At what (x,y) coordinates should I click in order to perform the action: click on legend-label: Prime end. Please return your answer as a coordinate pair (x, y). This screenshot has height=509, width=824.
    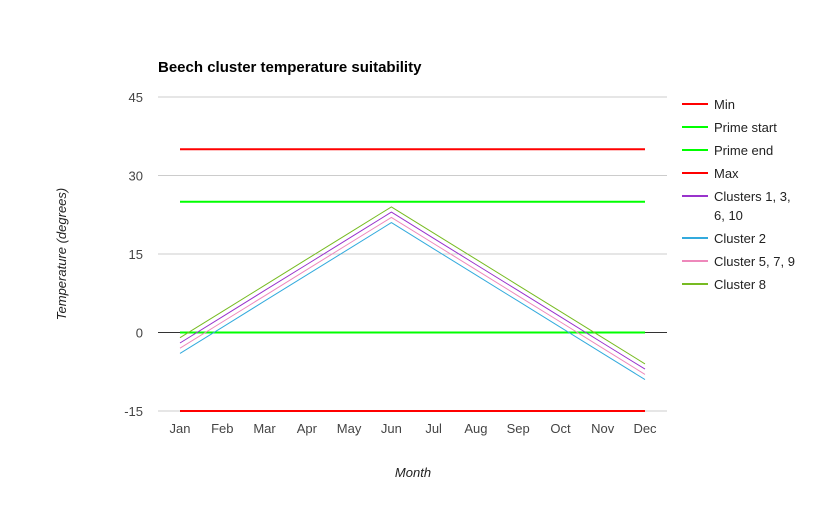
    Looking at the image, I should click on (743, 150).